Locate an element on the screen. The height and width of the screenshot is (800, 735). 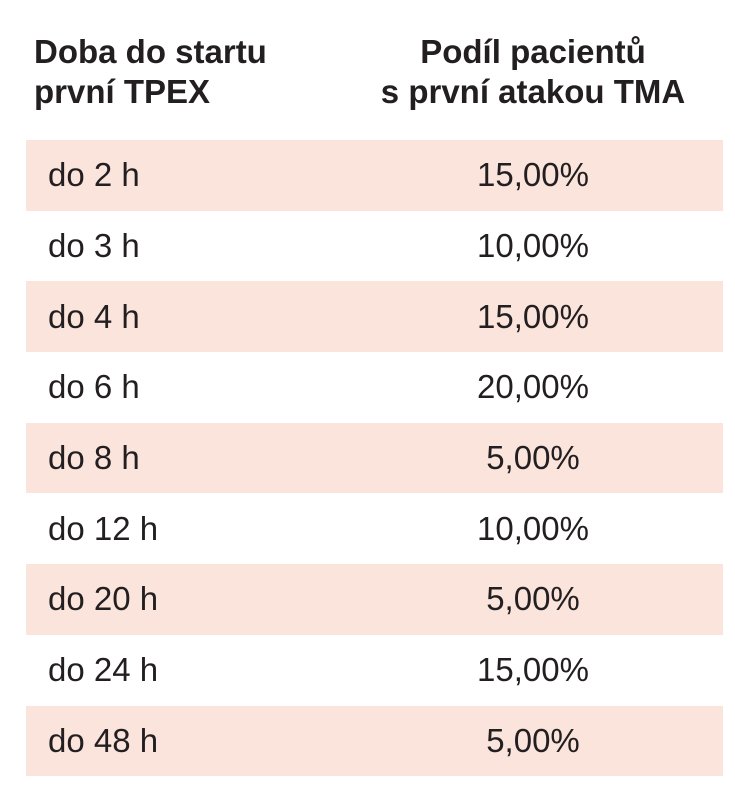
column-header-share-line2: s první atakou TMA is located at coordinates (533, 91).